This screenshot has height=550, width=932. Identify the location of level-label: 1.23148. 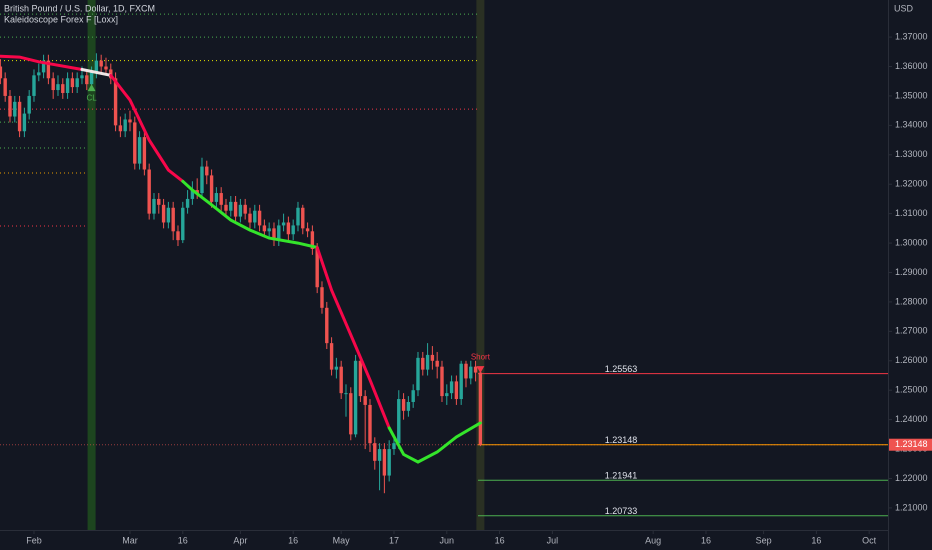
(621, 440).